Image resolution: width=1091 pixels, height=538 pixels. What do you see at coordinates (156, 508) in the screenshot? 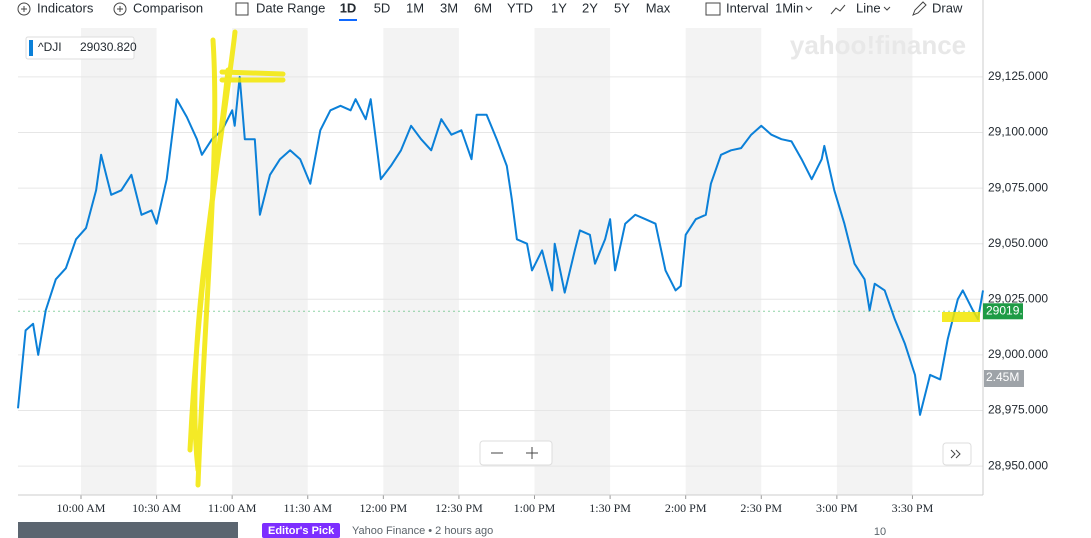
I see `x-tick-label: 10:30 AM` at bounding box center [156, 508].